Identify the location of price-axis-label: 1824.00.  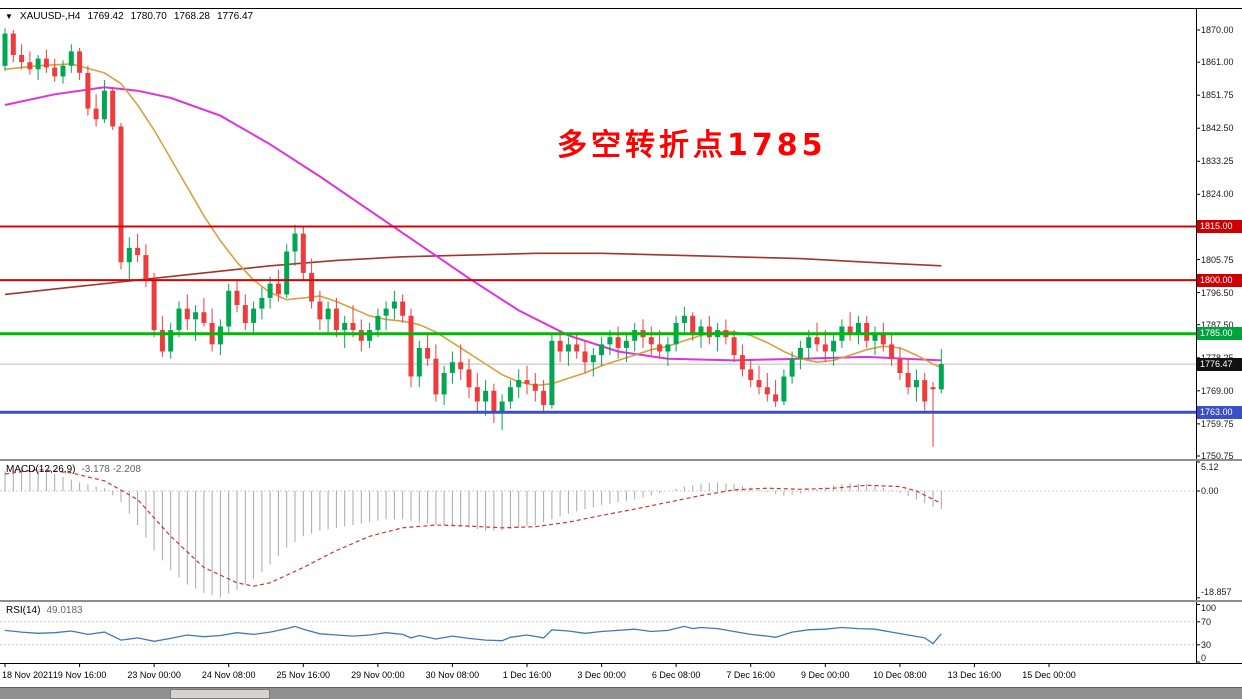
(1217, 194).